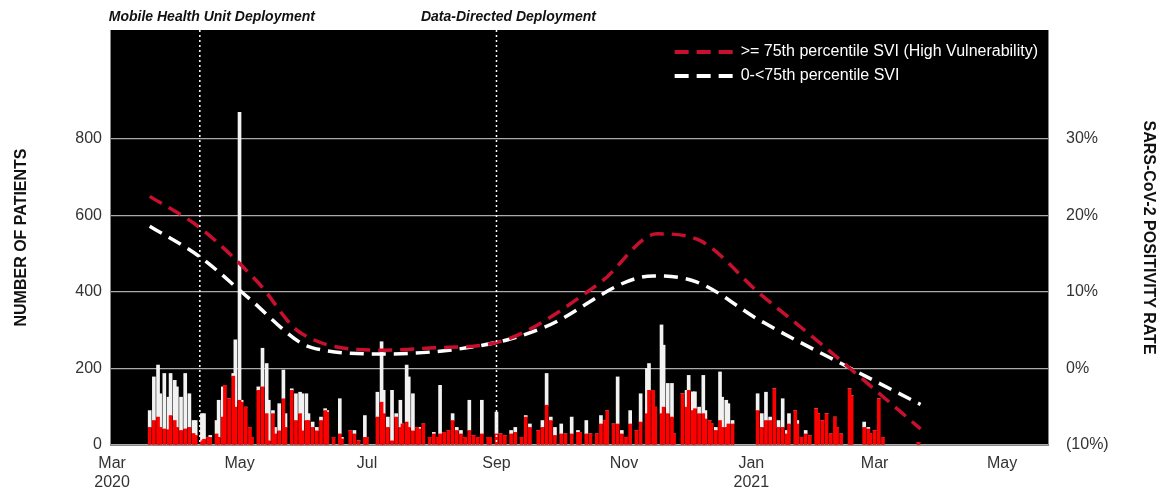 This screenshot has width=1170, height=495. Describe the element at coordinates (1087, 444) in the screenshot. I see `y2-tick-label: (10%)` at that location.